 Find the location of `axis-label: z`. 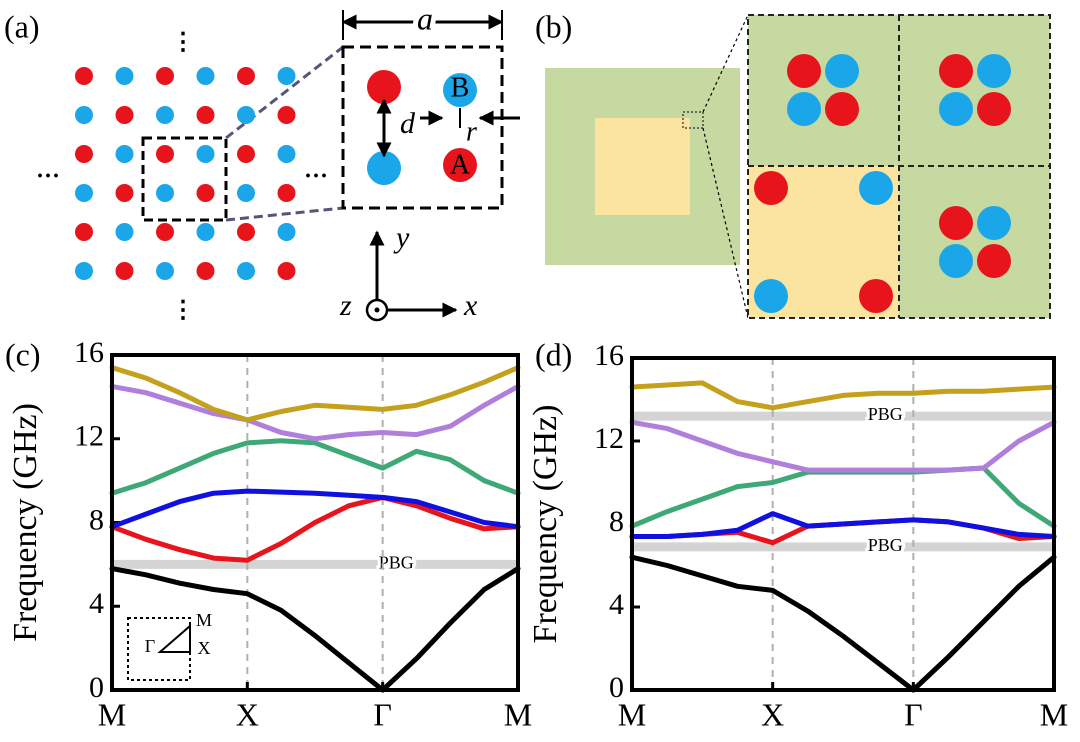

axis-label: z is located at coordinates (345, 305).